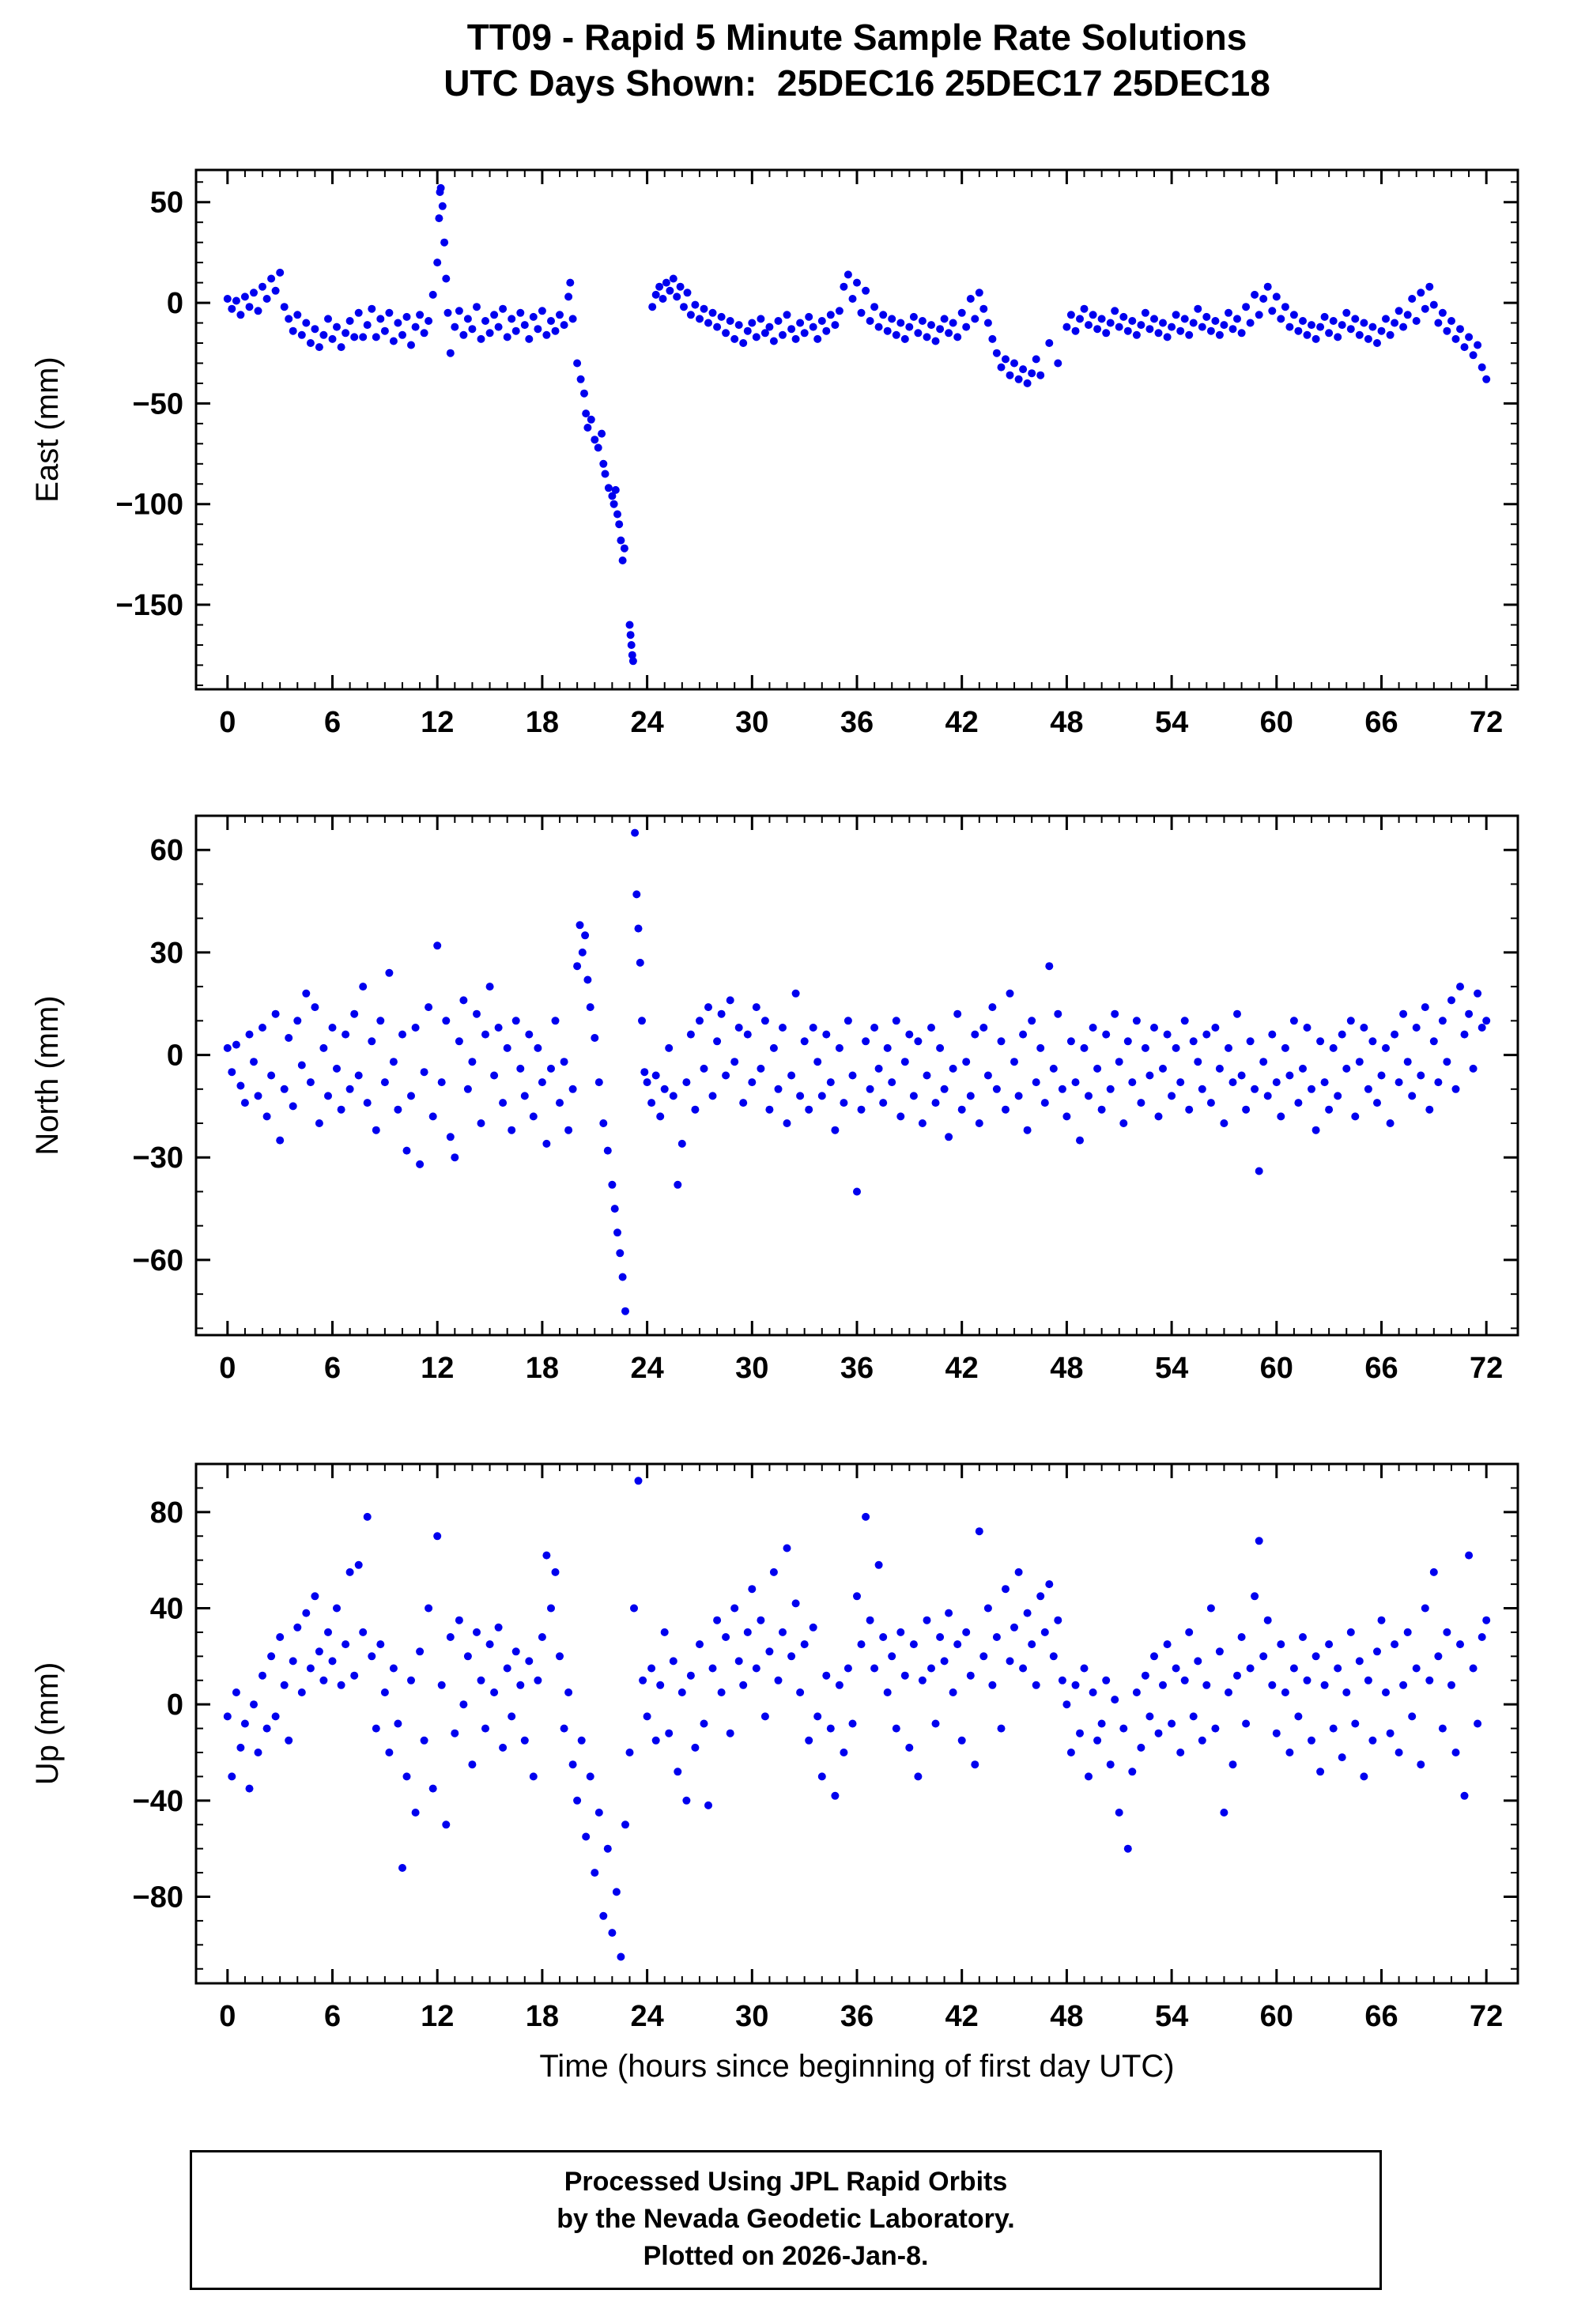 This screenshot has height=2324, width=1570. Describe the element at coordinates (47, 1724) in the screenshot. I see `up-axis-label: Up (mm)` at that location.